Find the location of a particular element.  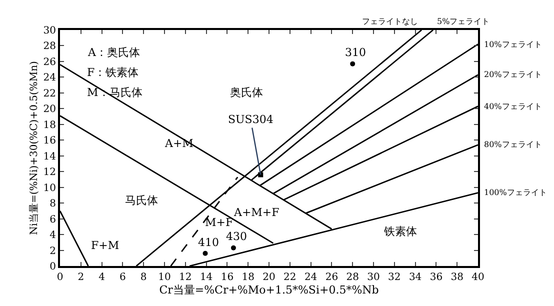

annotation: 铁素体 is located at coordinates (400, 231).